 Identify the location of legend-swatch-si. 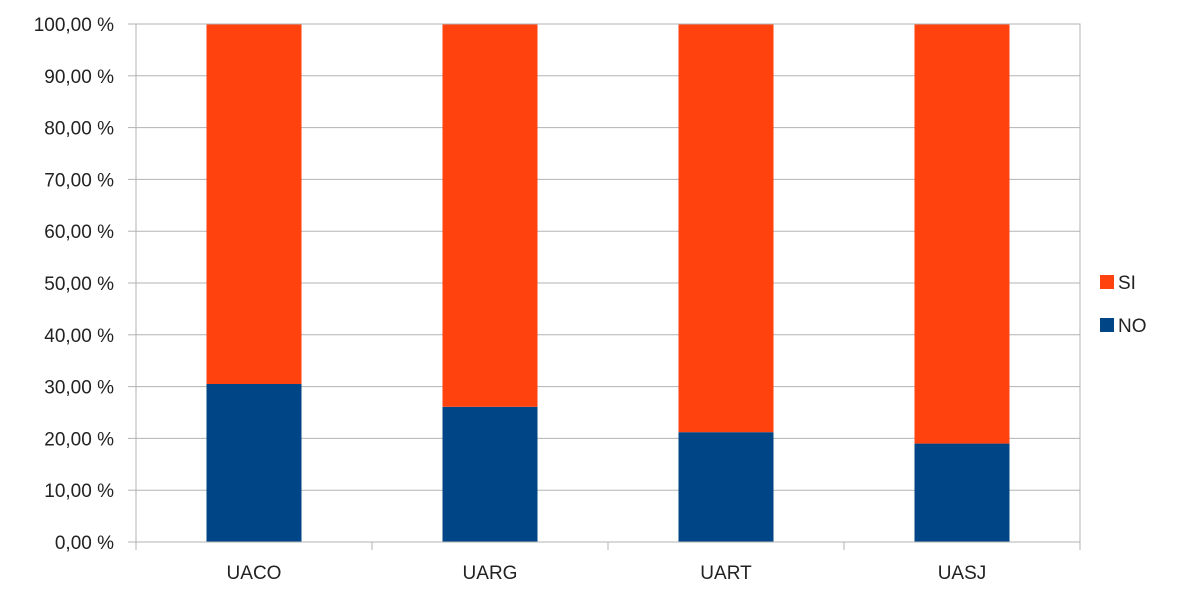
(1107, 282).